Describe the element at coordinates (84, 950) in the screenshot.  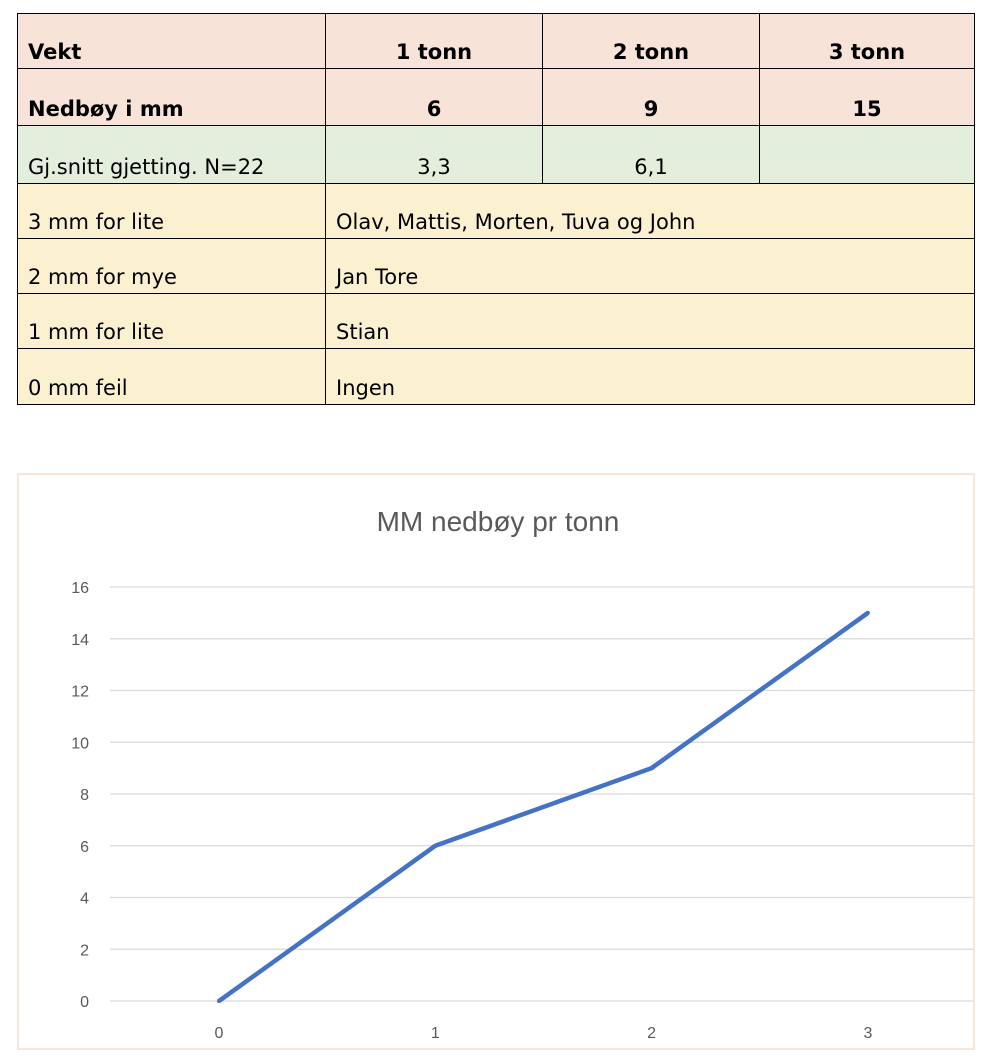
I see `y-tick-label: 2` at that location.